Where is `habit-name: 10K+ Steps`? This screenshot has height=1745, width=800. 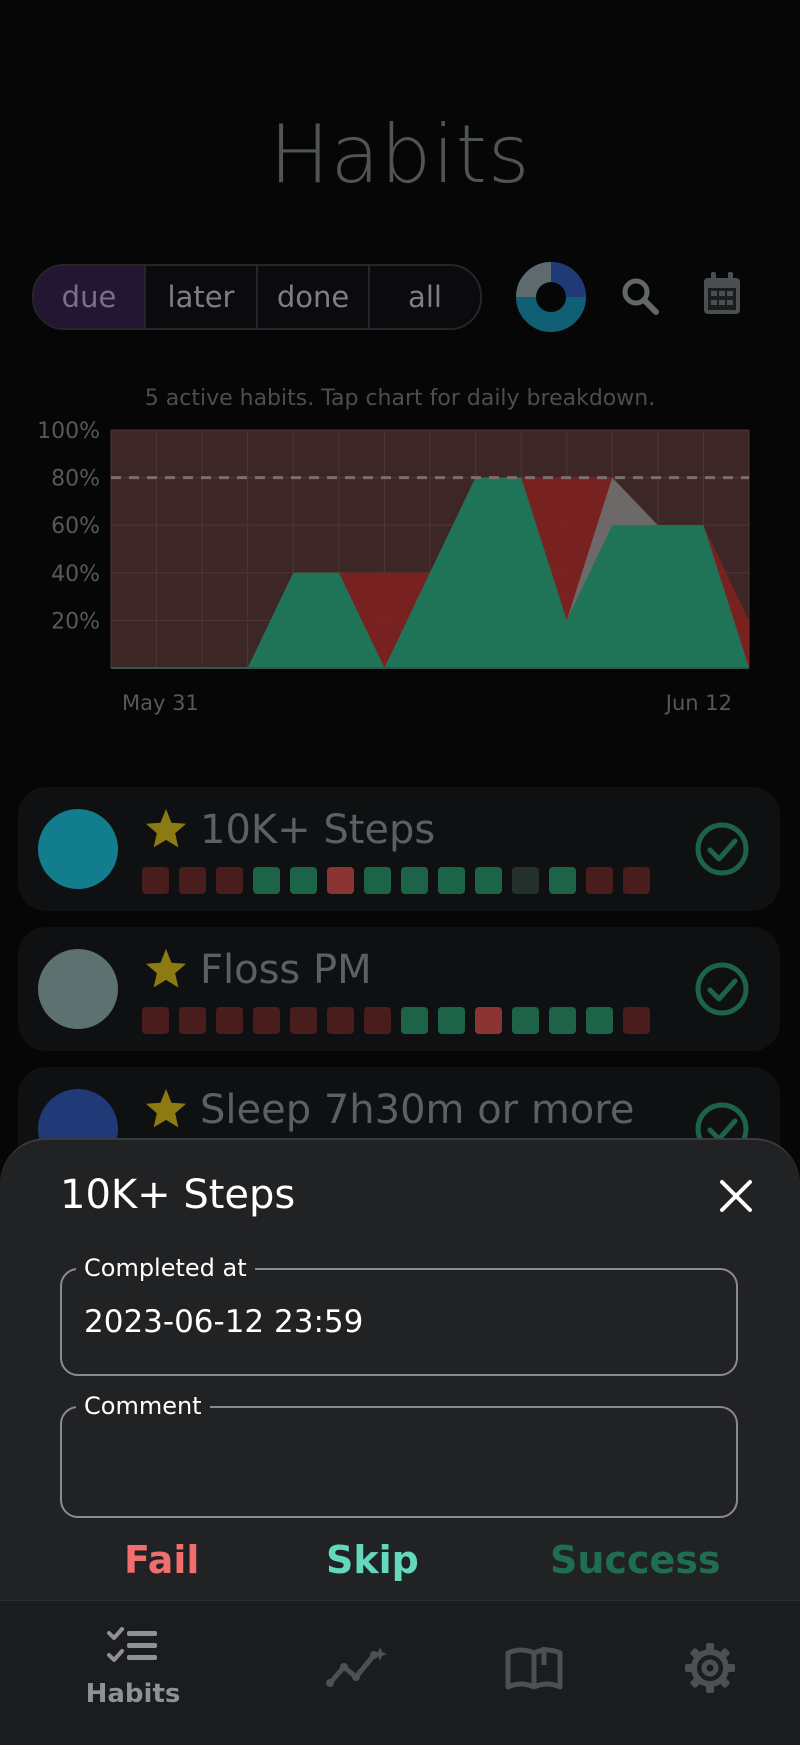 habit-name: 10K+ Steps is located at coordinates (318, 830).